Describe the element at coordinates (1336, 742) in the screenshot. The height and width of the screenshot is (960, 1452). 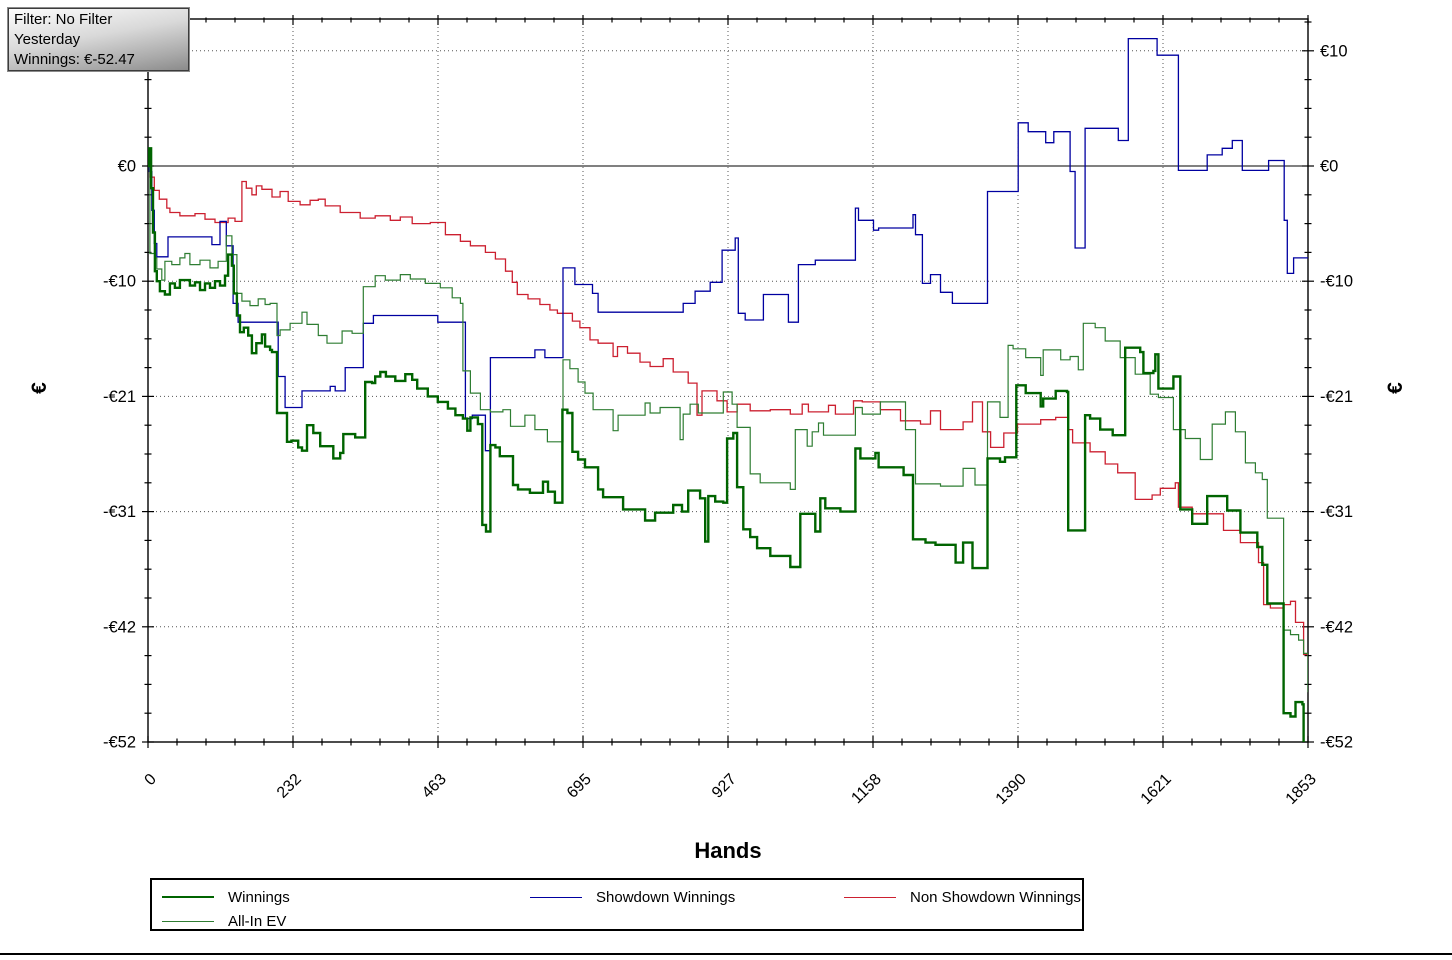
I see `y-axis-label-right: -€52` at that location.